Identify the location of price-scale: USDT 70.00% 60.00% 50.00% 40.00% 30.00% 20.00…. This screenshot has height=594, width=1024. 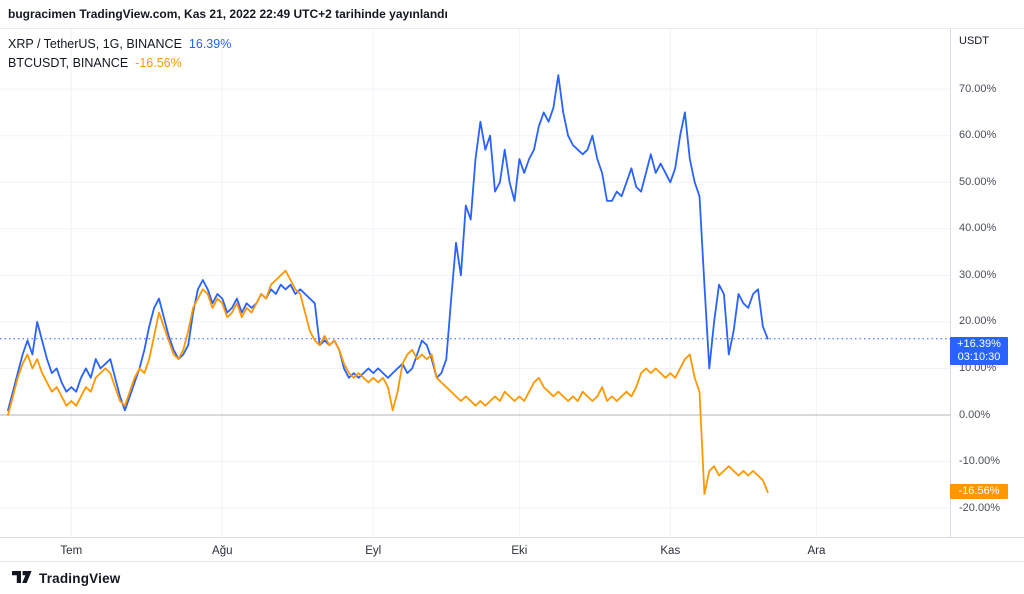
(987, 283).